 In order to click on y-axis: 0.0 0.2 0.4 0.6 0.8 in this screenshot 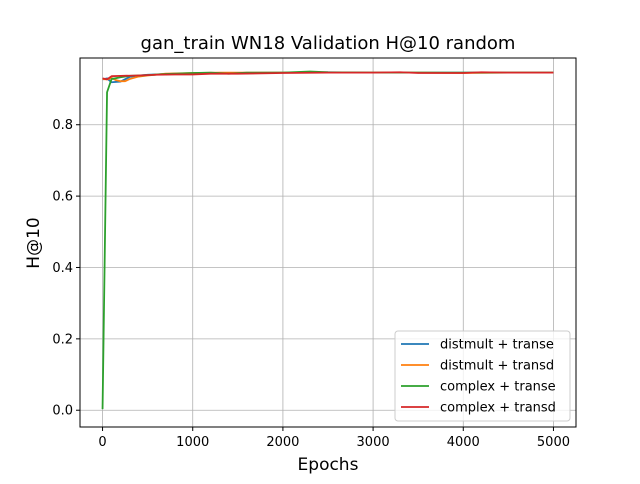, I will do `click(66, 268)`.